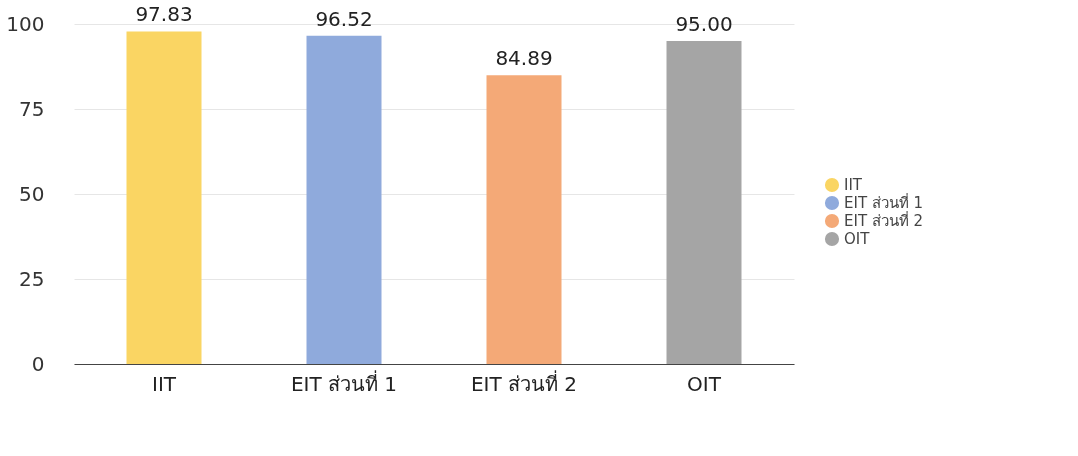  I want to click on y-tick-label: 0, so click(38, 363).